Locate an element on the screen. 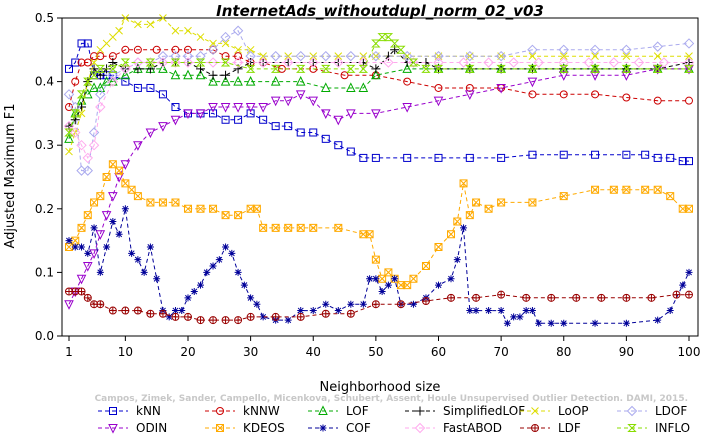 The width and height of the screenshot is (702, 434). x-tick-label: 30 is located at coordinates (250, 352).